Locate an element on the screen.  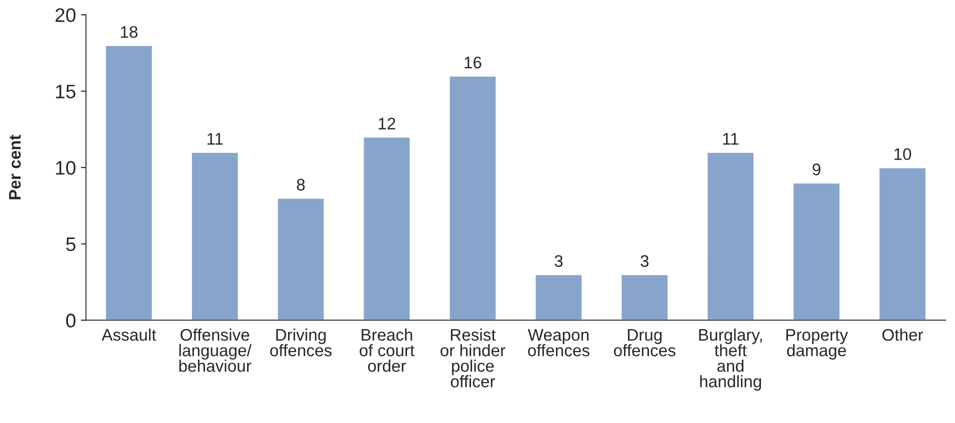
x-tick-label: Property damage is located at coordinates (817, 344).